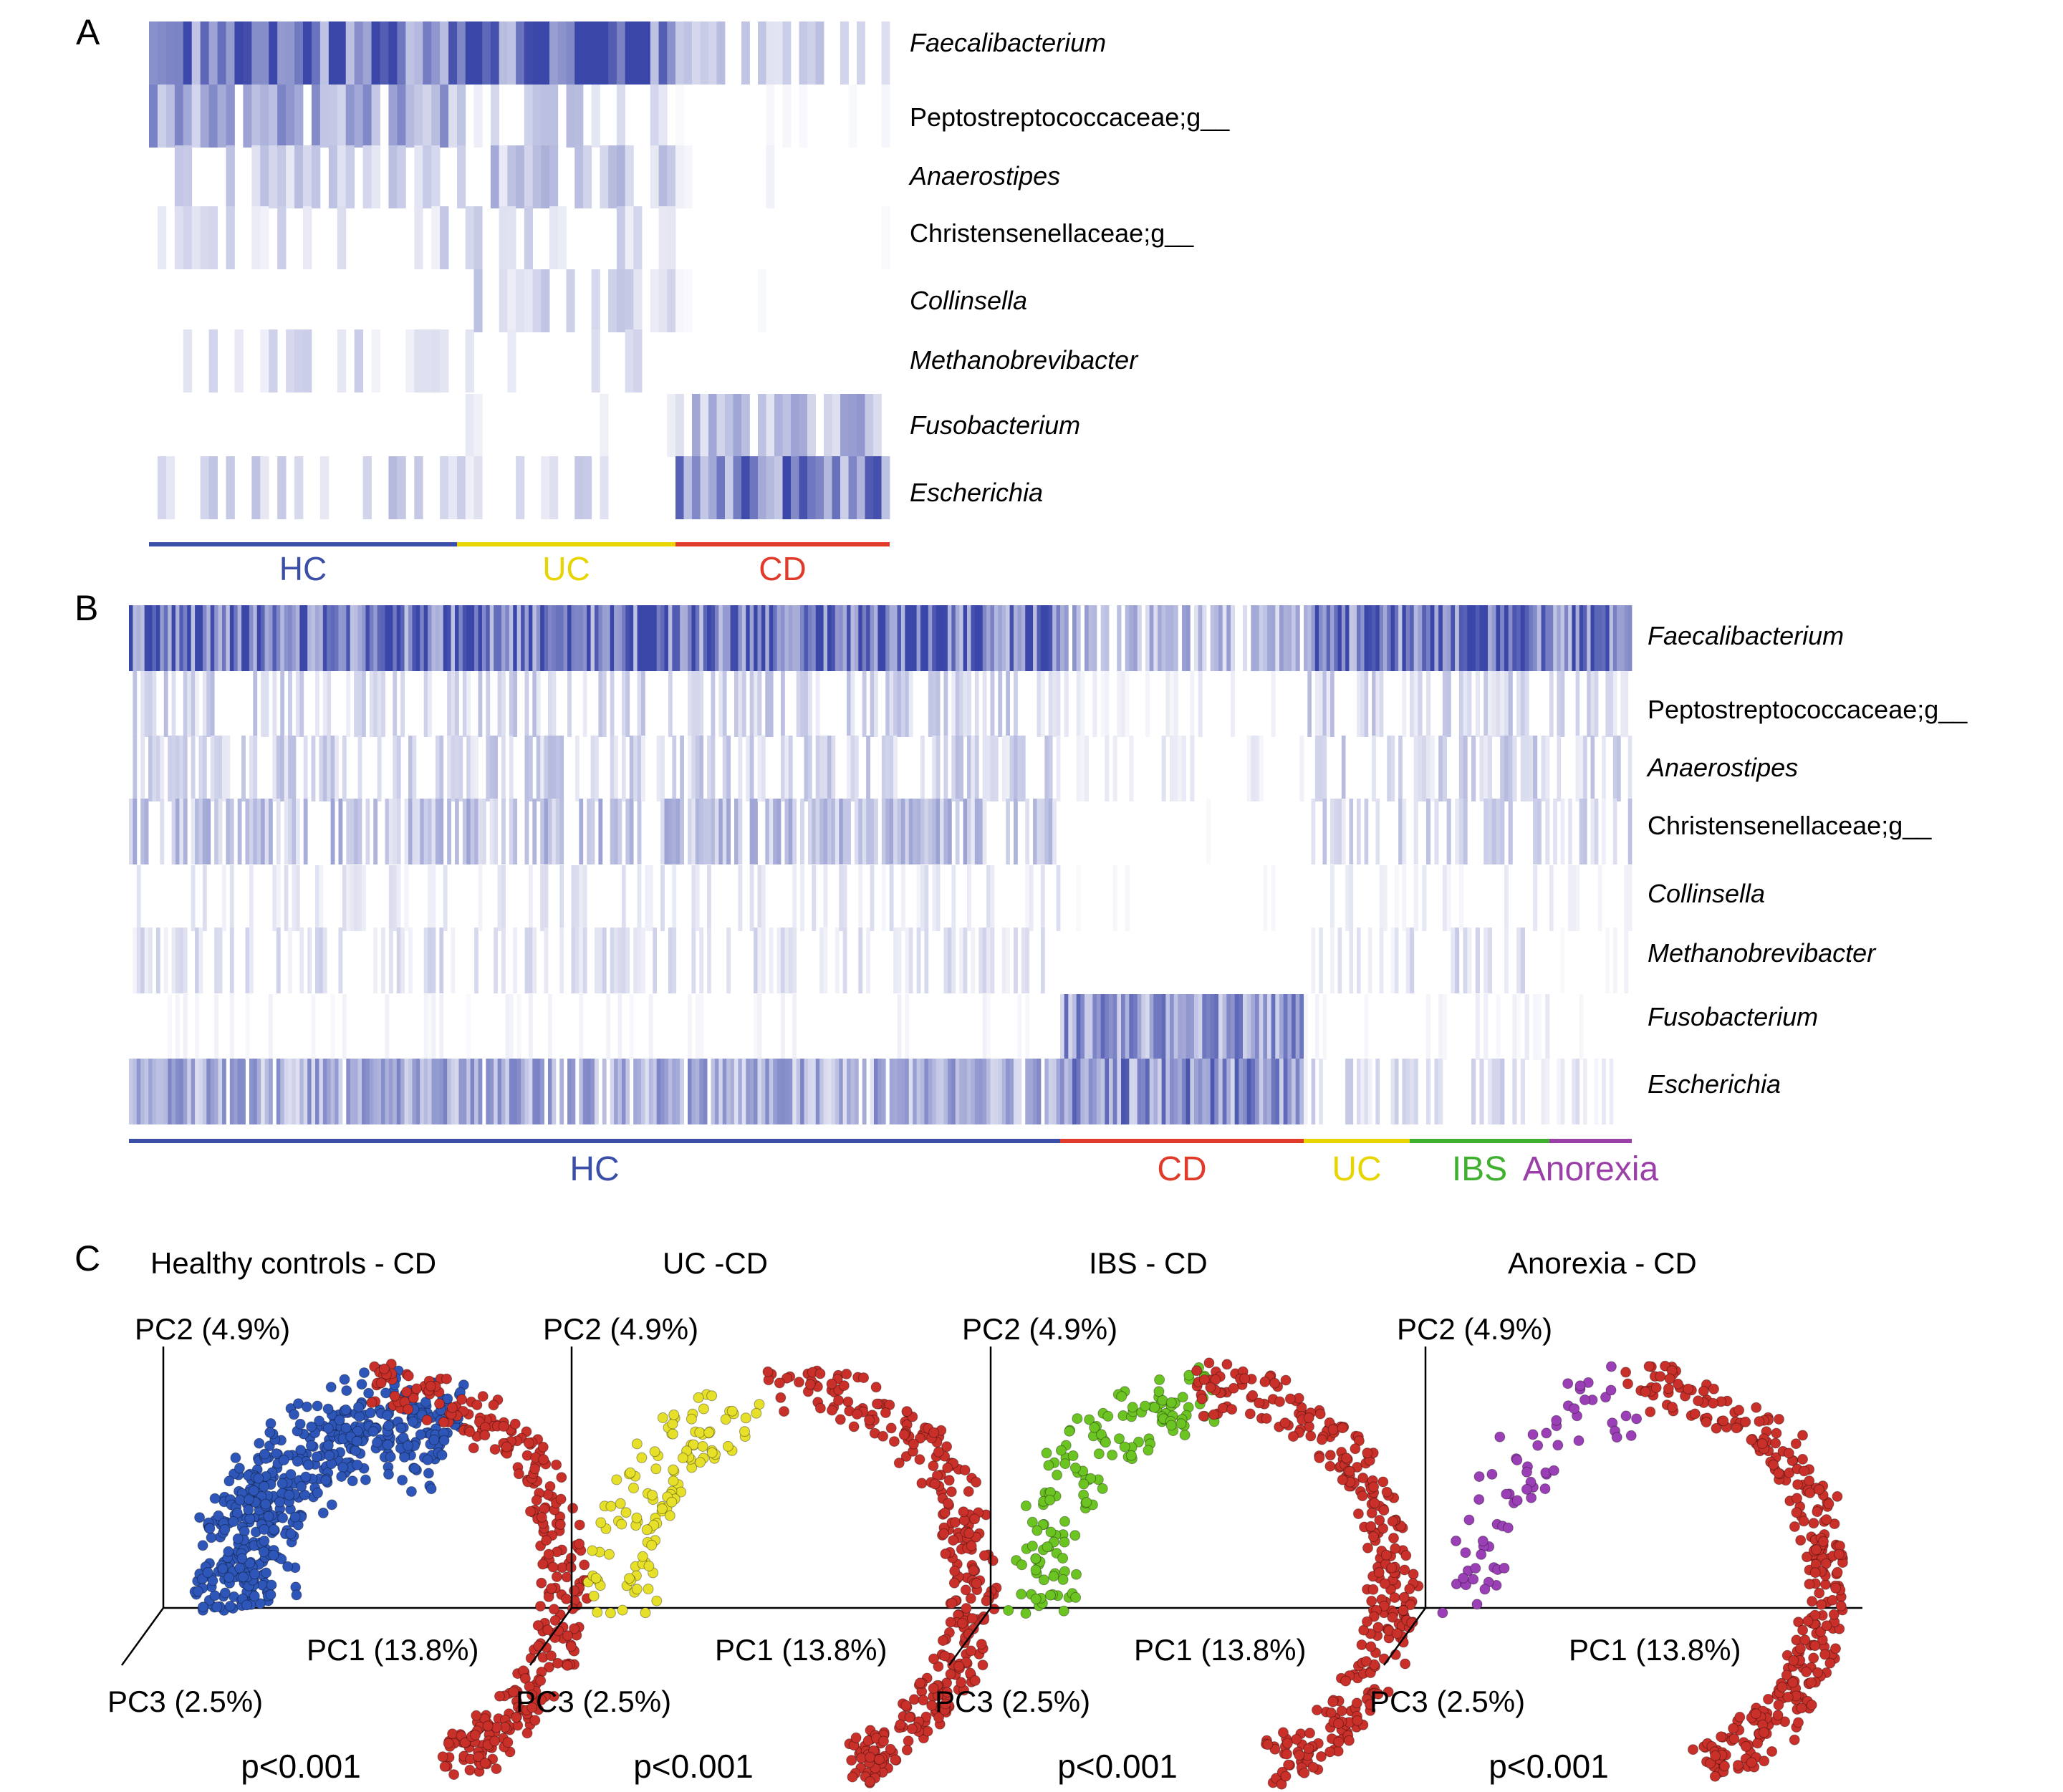  What do you see at coordinates (1463, 1578) in the screenshot?
I see `pcoa-point-anorexia` at bounding box center [1463, 1578].